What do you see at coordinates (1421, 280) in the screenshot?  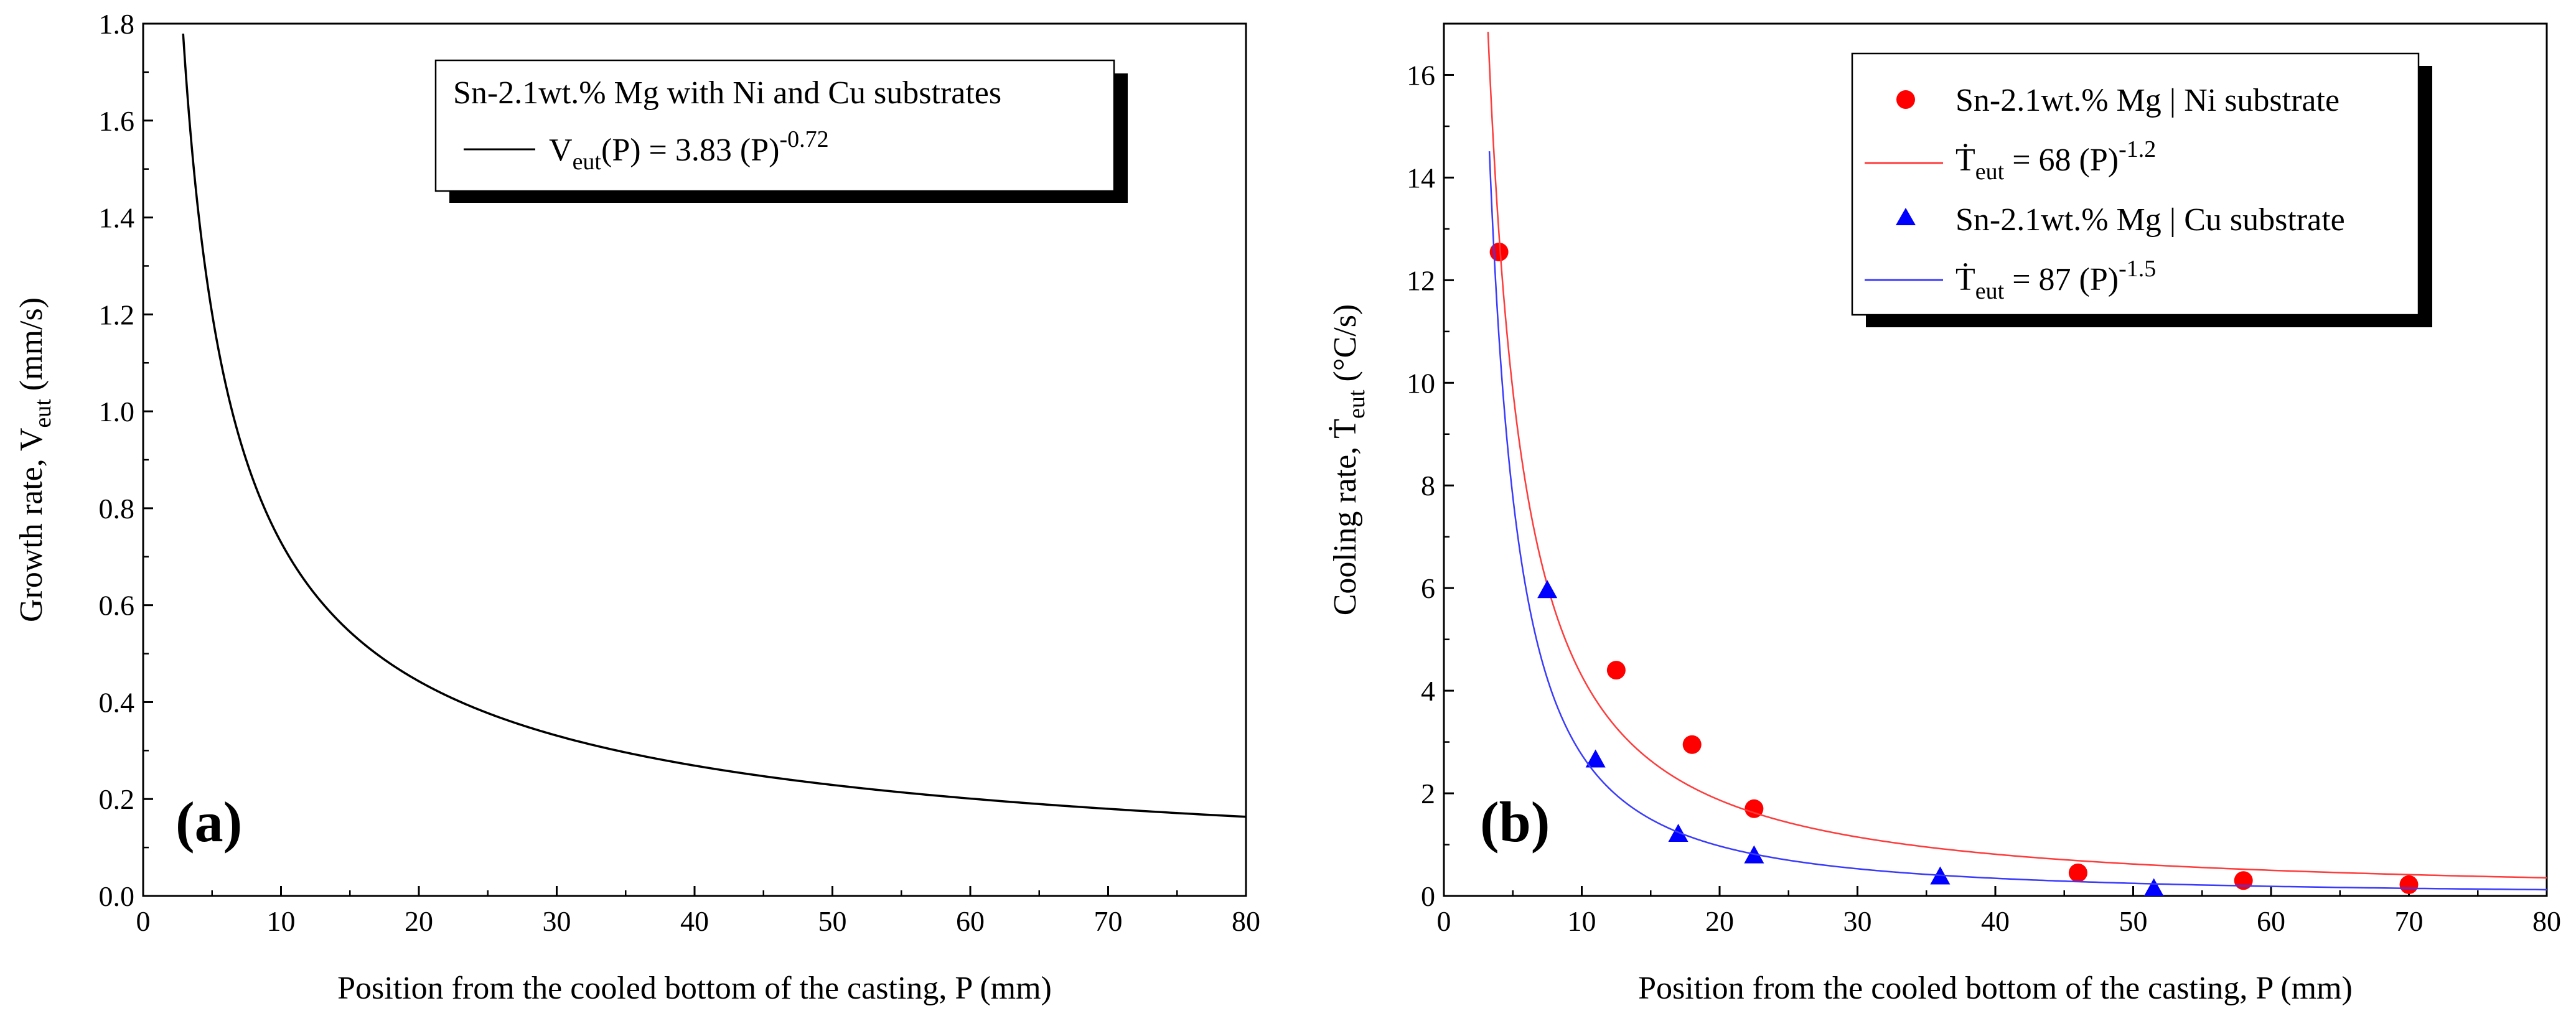 I see `y-tick-label-b-6: 12` at bounding box center [1421, 280].